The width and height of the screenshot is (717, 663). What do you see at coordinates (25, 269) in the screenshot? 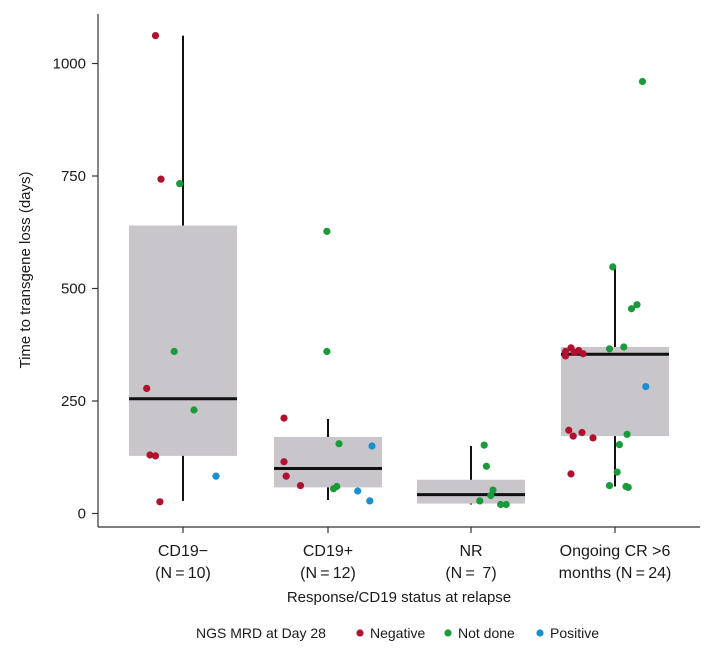
I see `y-axis-title: Time to transgene loss (days)` at bounding box center [25, 269].